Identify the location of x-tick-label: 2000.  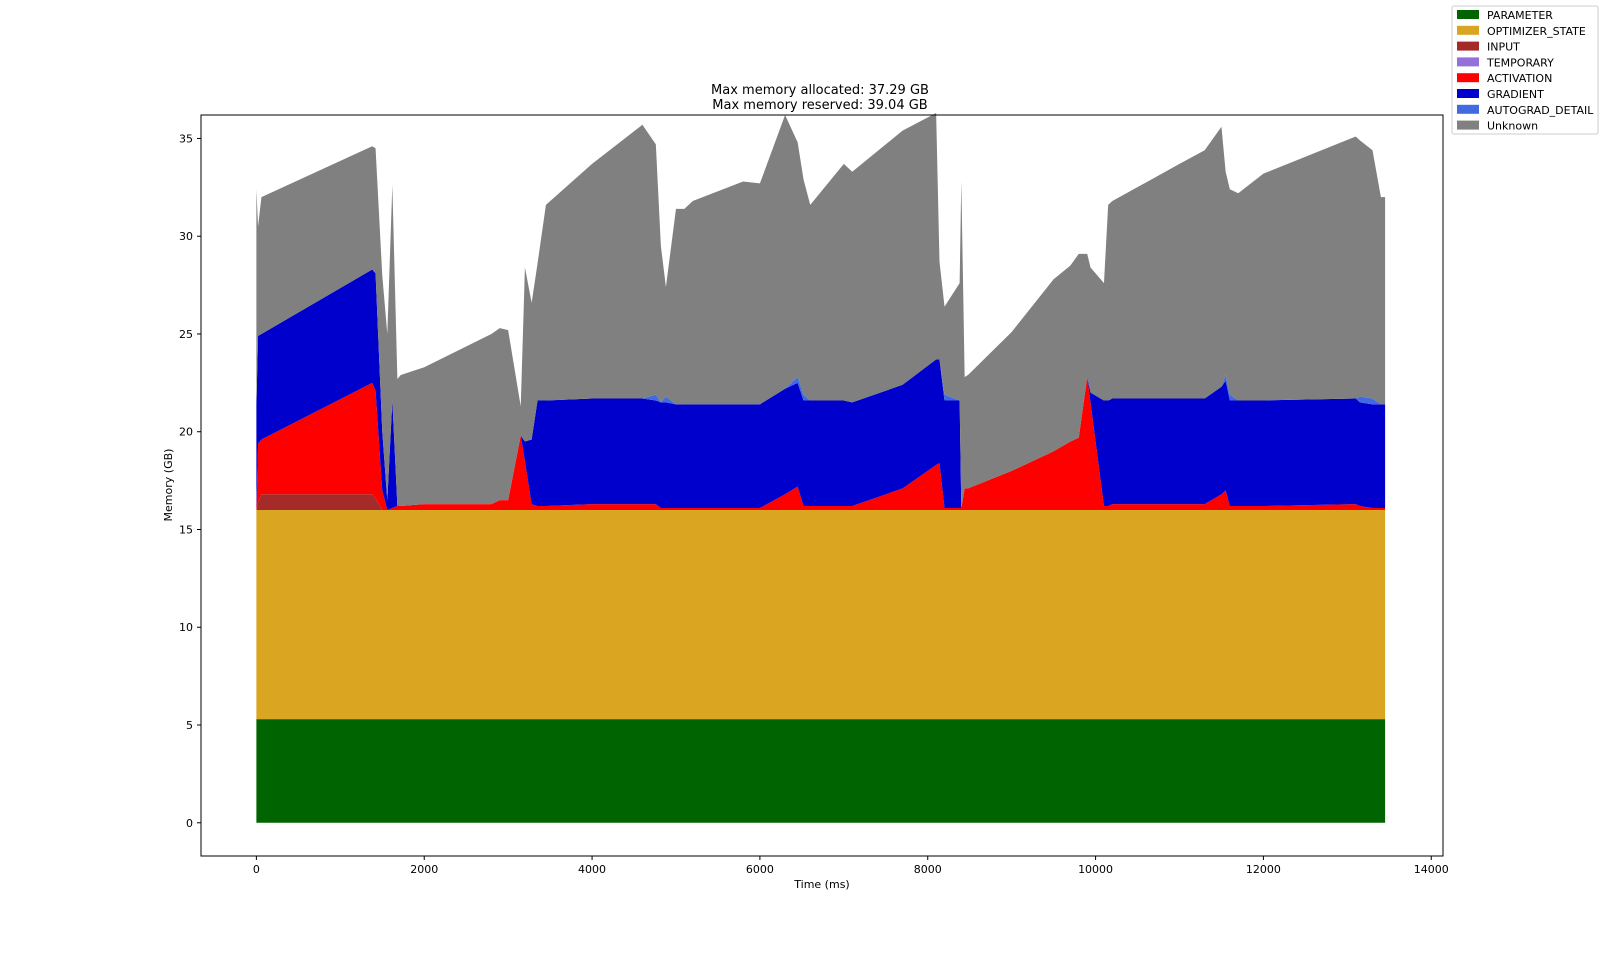
(424, 869).